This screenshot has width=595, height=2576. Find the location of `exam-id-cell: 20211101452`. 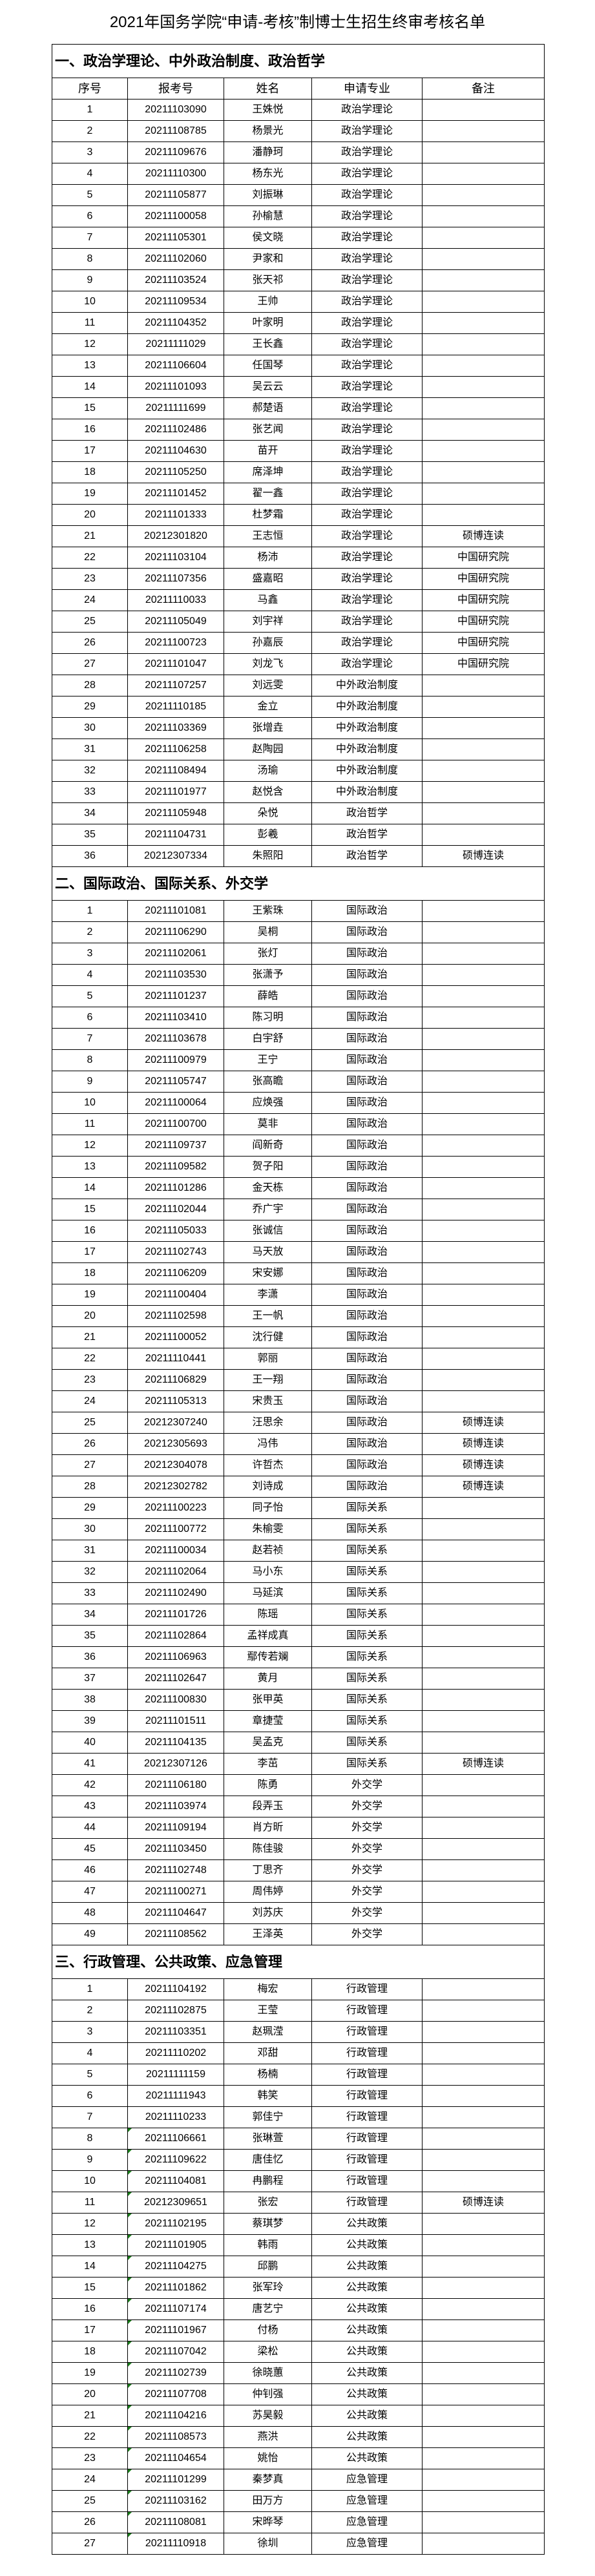

exam-id-cell: 20211101452 is located at coordinates (175, 494).